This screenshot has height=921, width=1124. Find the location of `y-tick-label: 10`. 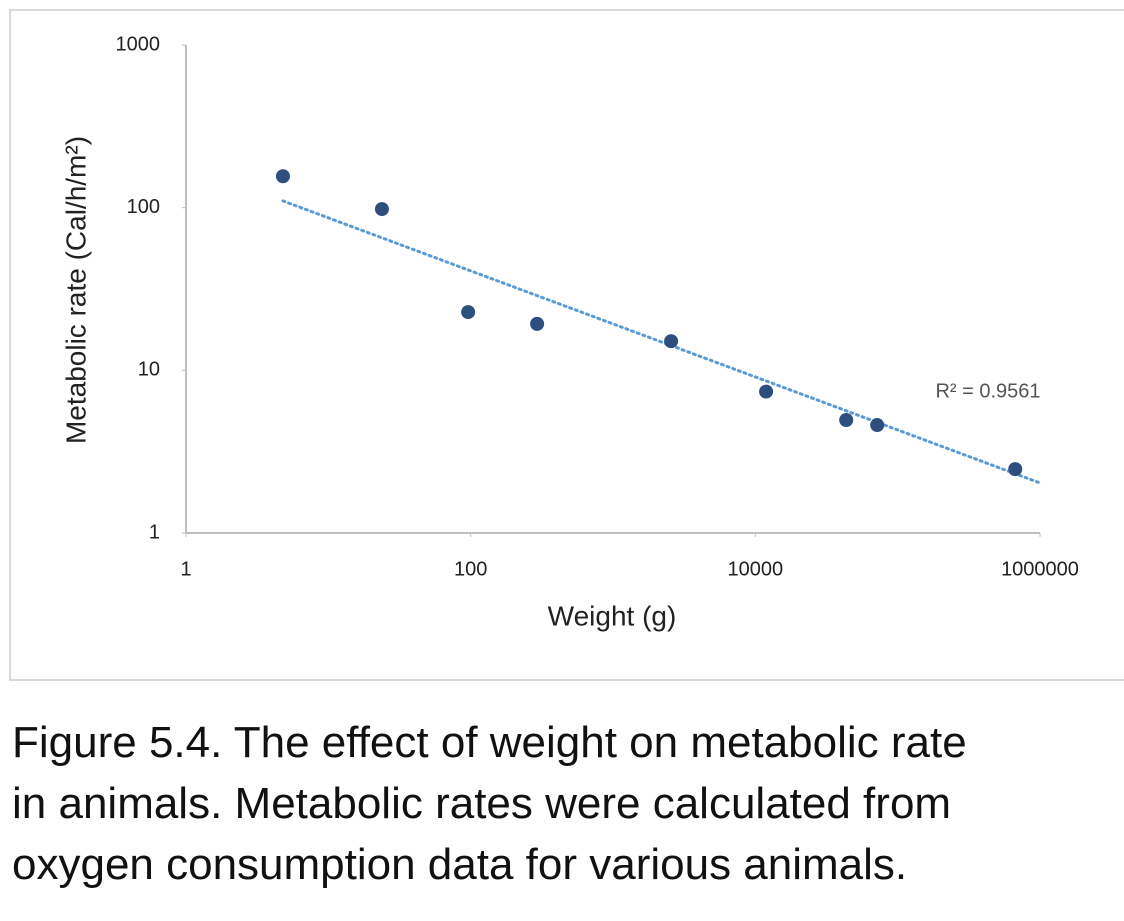

y-tick-label: 10 is located at coordinates (149, 370).